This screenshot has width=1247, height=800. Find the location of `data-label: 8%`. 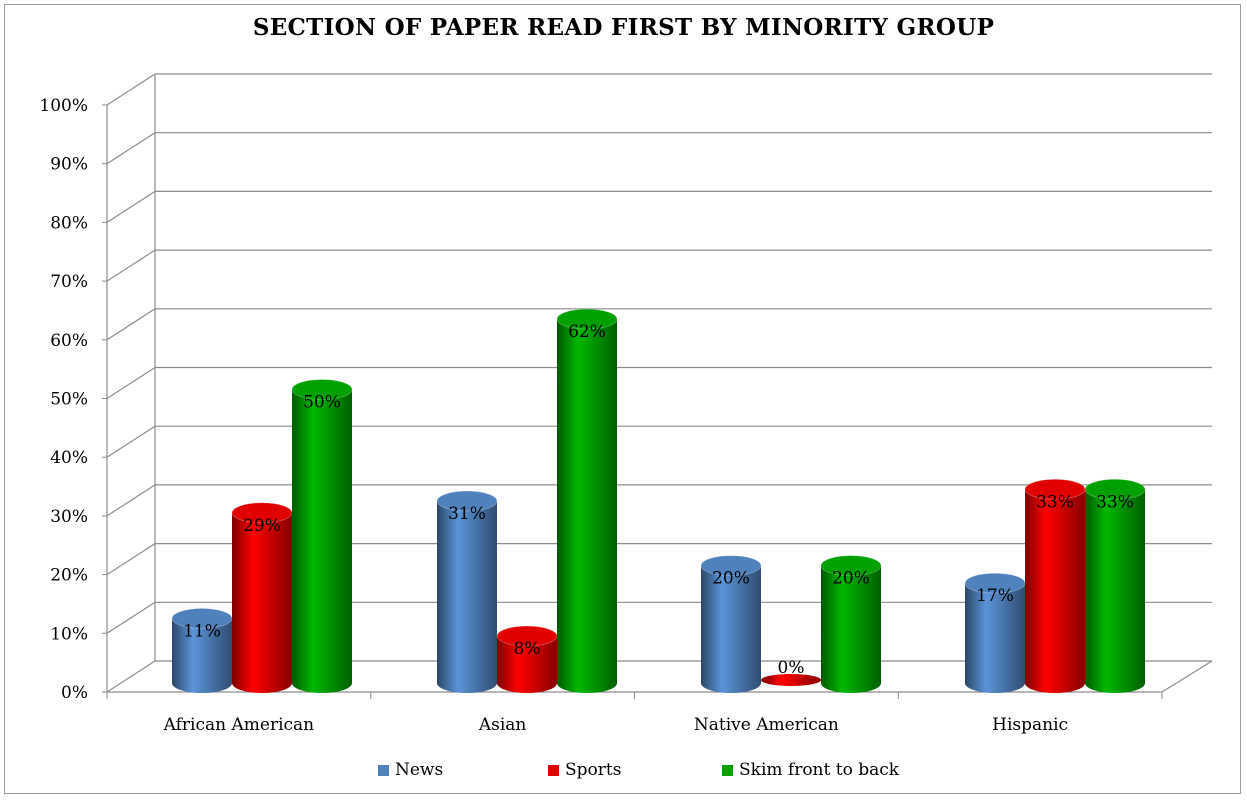

data-label: 8% is located at coordinates (527, 649).